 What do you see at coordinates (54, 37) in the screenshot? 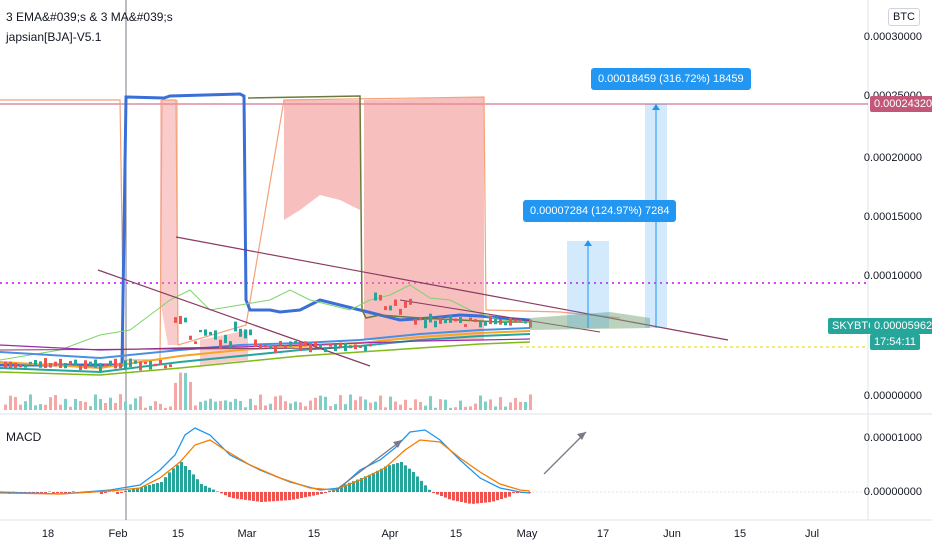
I see `indicator-legend-japsian: japsian[BJA]-V5.1` at bounding box center [54, 37].